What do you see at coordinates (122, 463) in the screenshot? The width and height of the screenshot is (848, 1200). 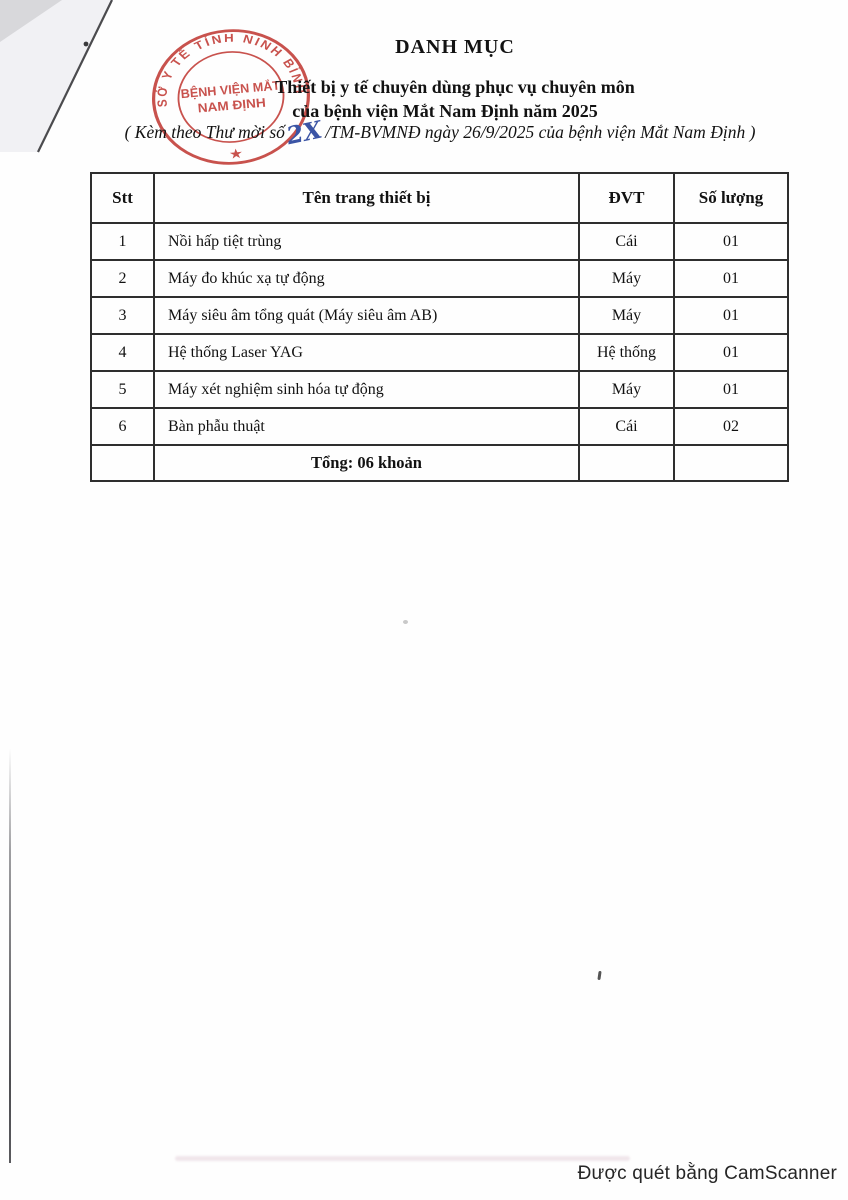 I see `cell-stt` at bounding box center [122, 463].